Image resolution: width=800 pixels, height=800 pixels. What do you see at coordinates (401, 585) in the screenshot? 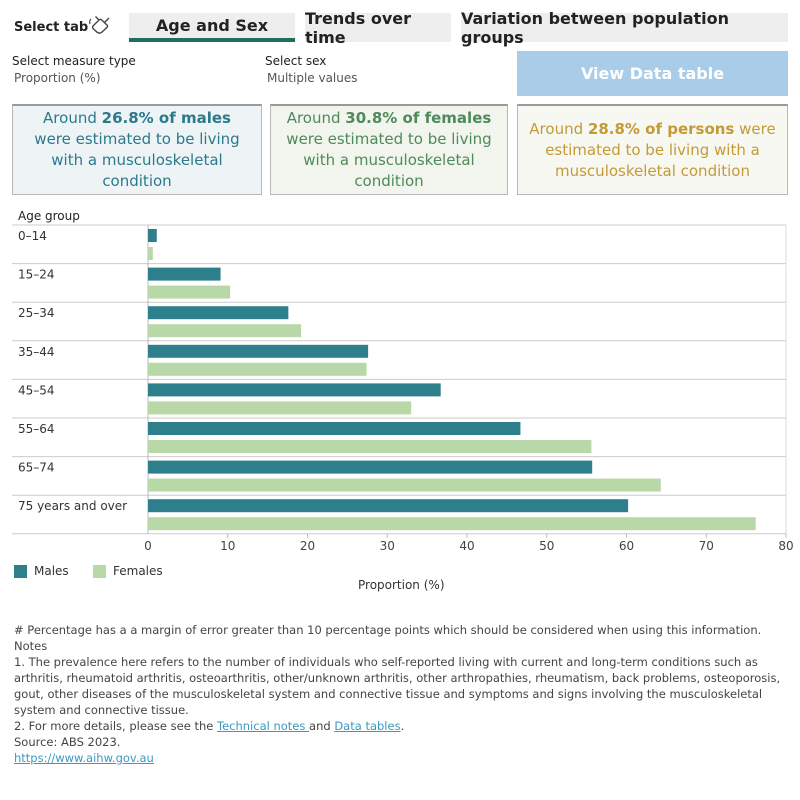
I see `x-axis-title: Proportion (%)` at bounding box center [401, 585].